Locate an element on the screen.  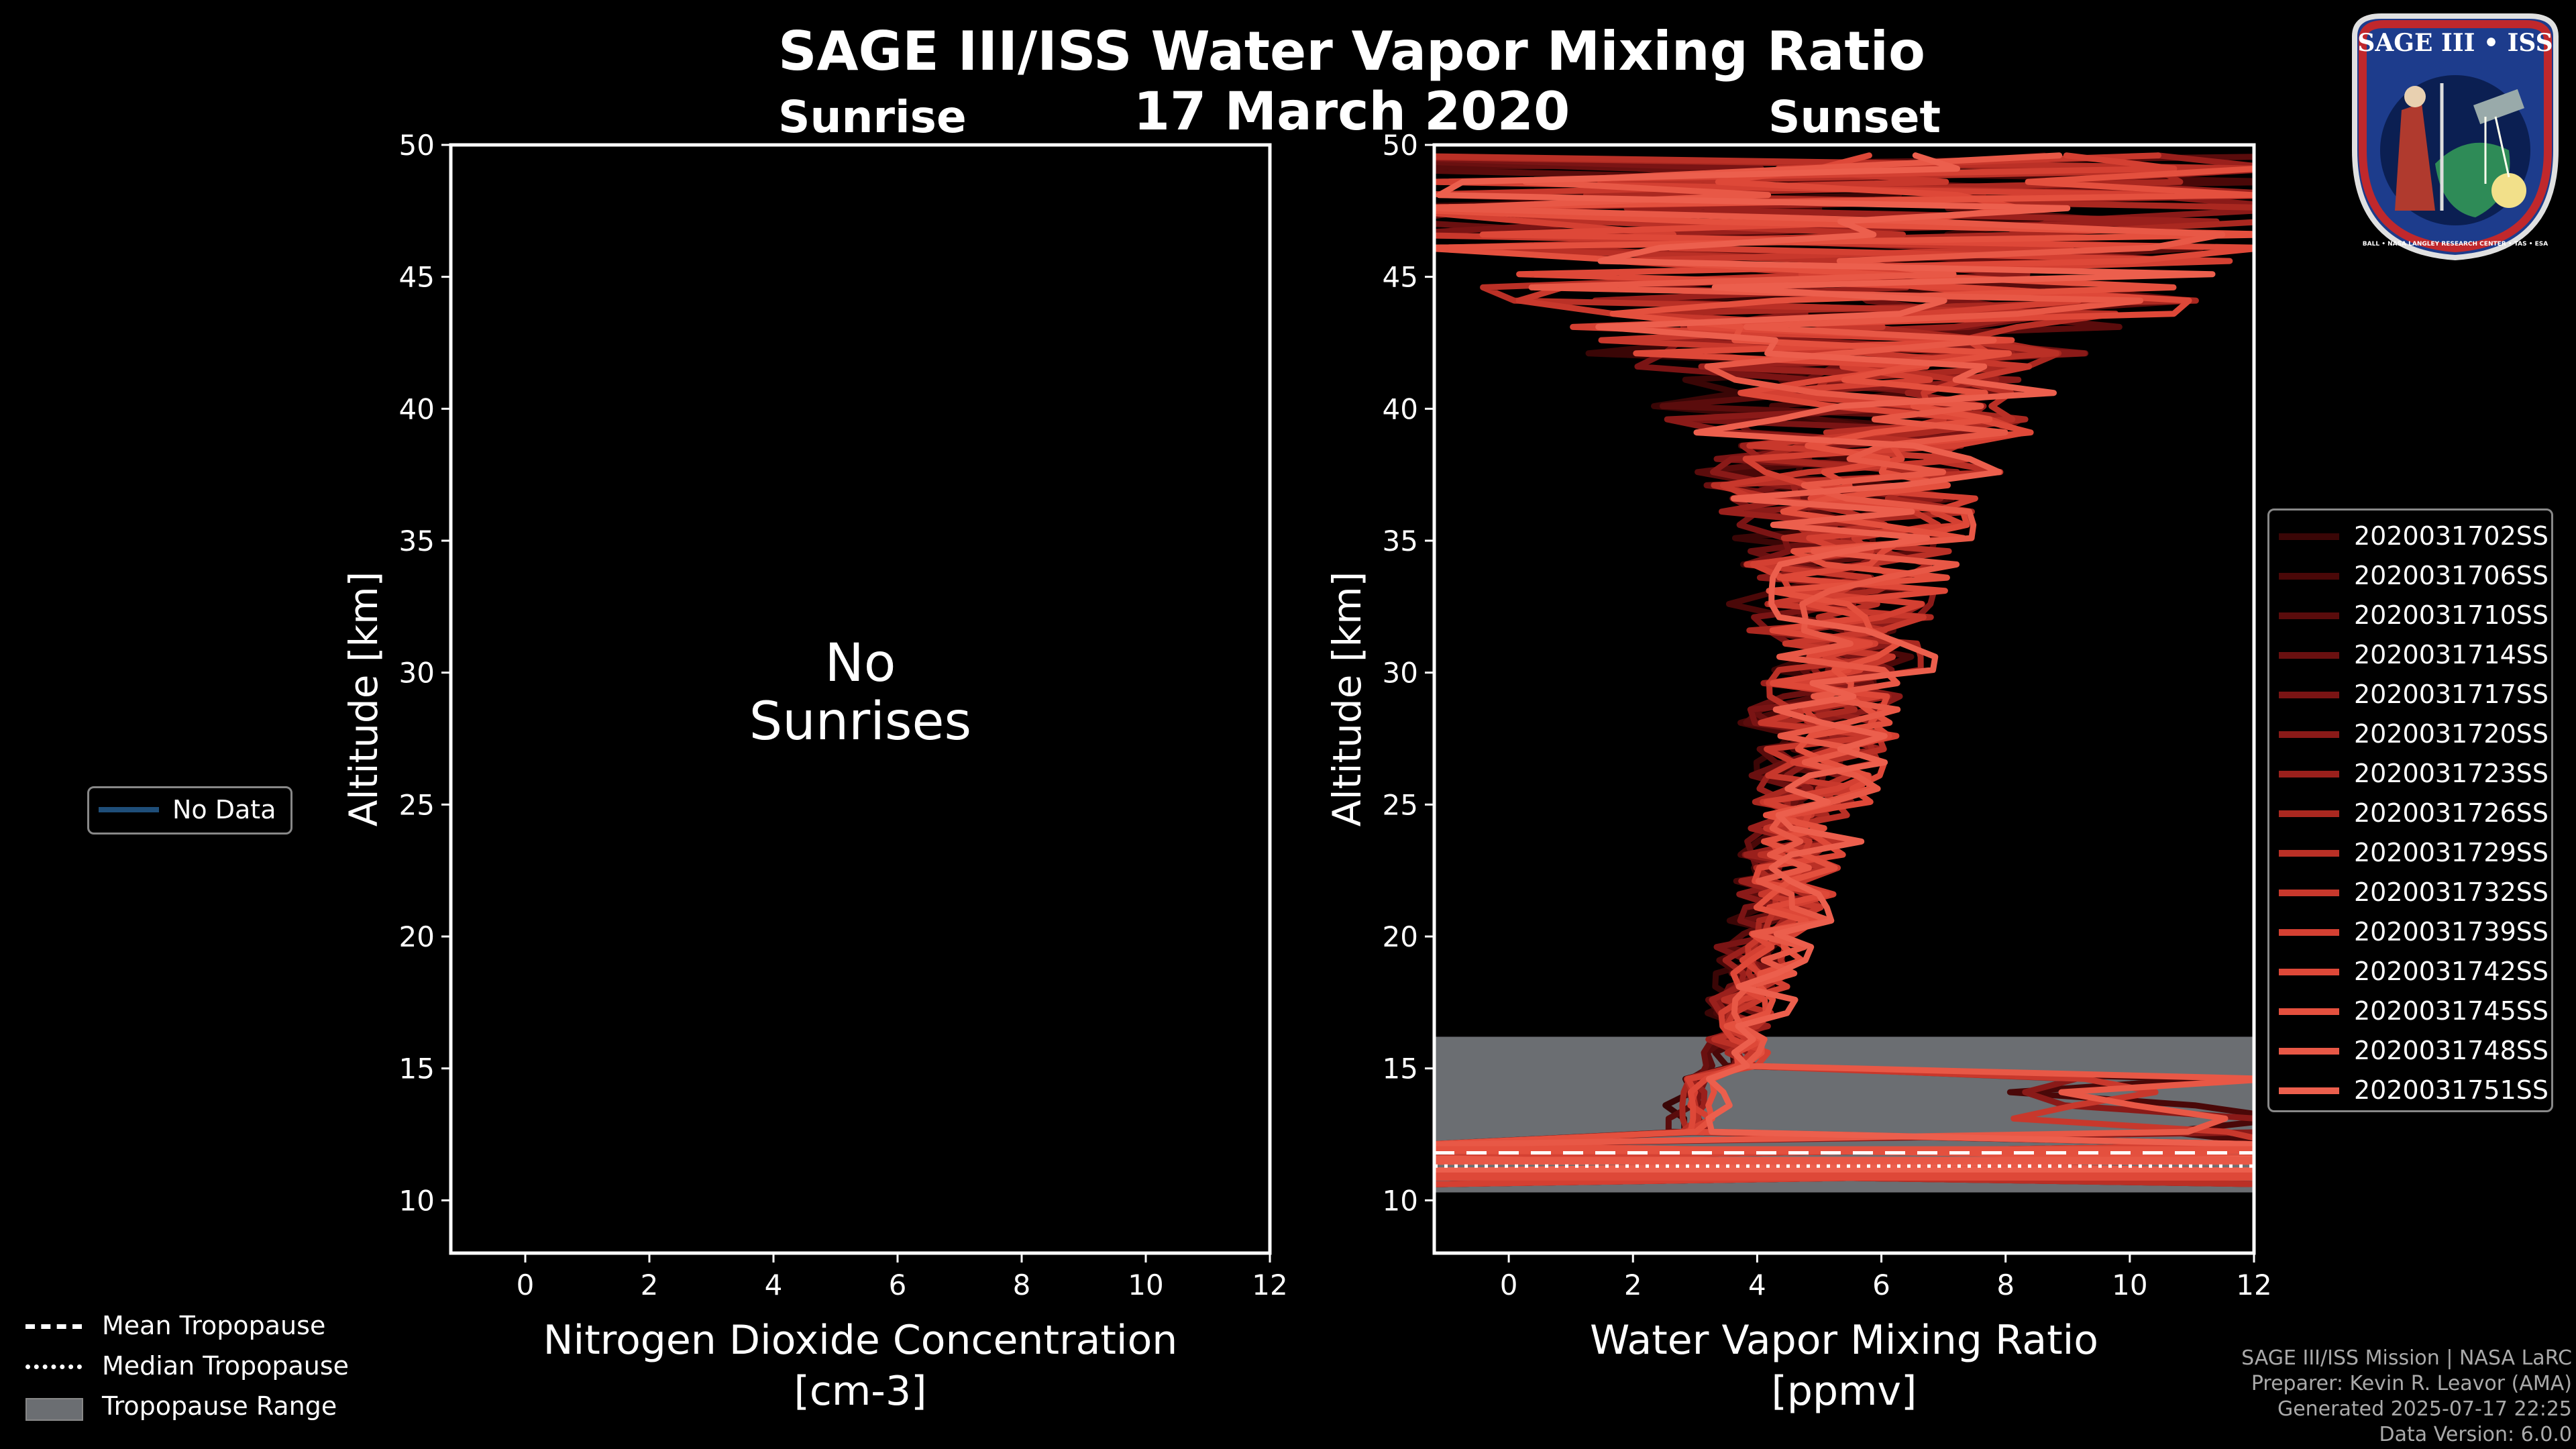
sunrise-ytick-label: 30 is located at coordinates (417, 673).